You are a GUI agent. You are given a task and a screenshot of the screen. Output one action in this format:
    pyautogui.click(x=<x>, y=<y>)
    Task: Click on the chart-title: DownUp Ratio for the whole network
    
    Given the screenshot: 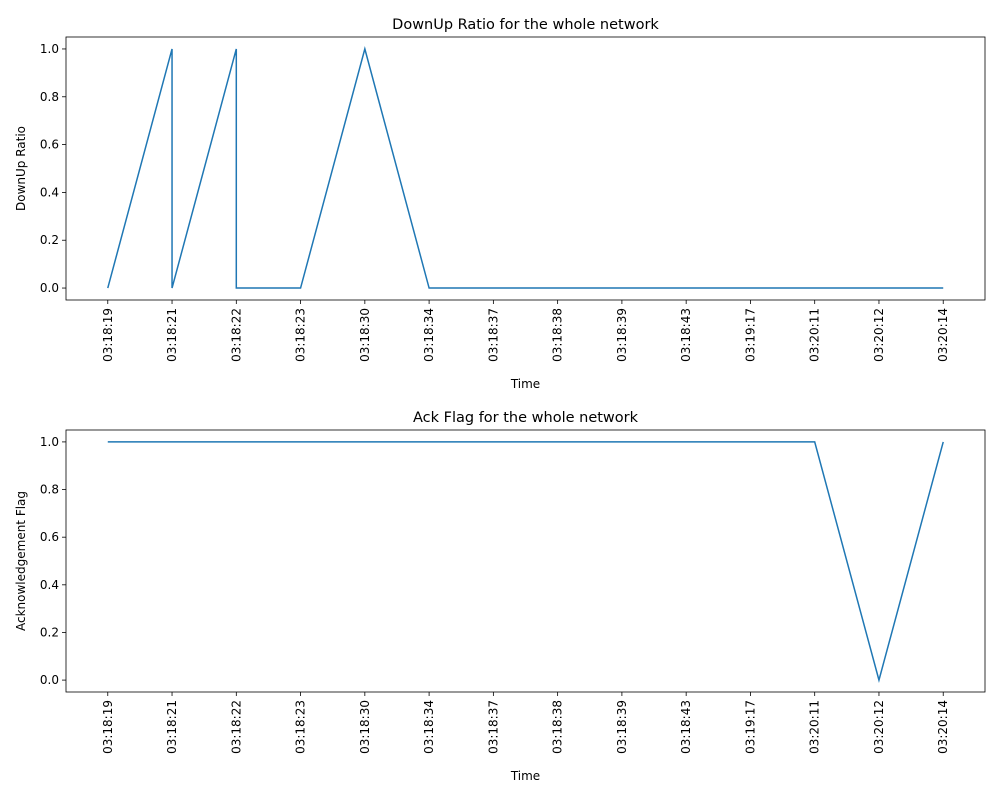 What is the action you would take?
    pyautogui.click(x=525, y=25)
    